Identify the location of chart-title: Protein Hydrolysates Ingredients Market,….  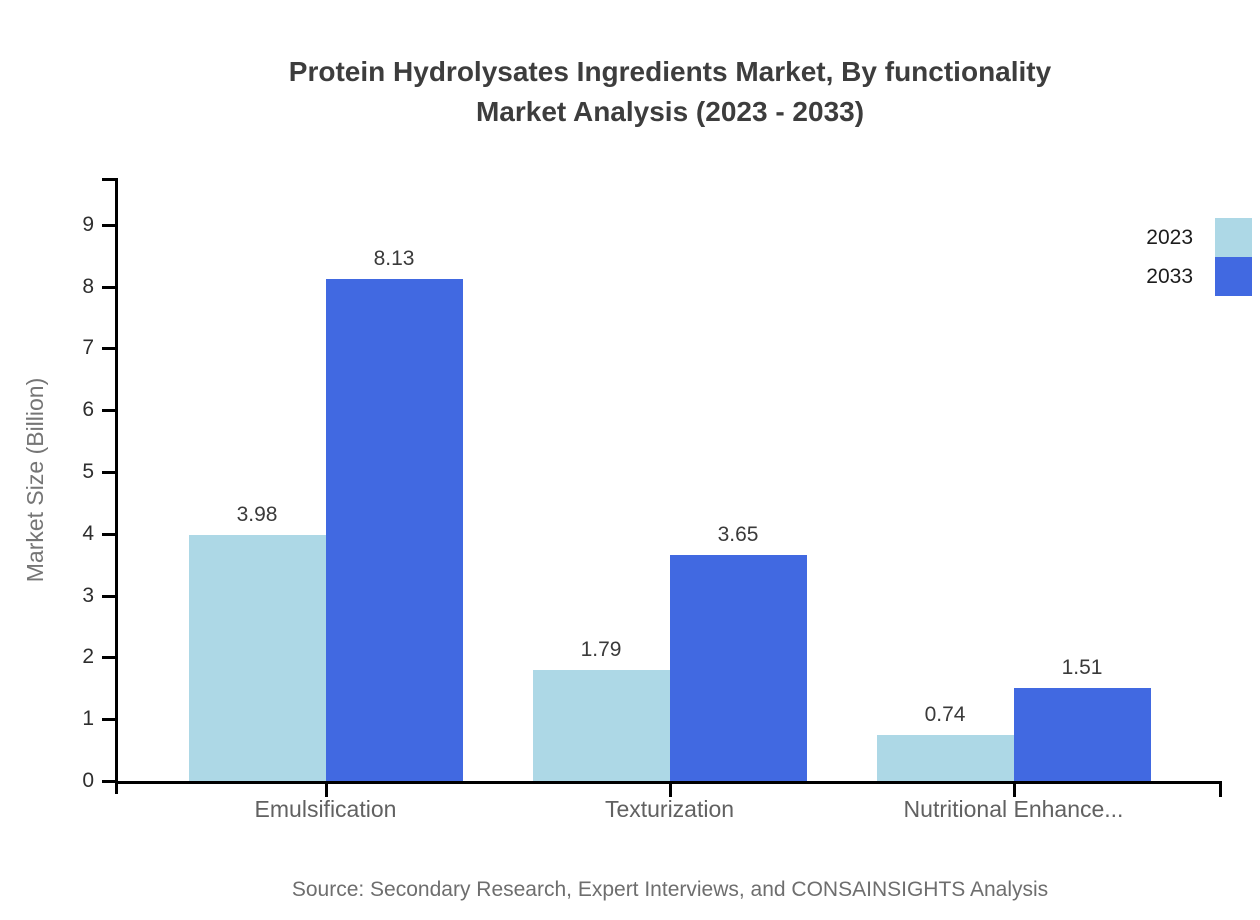
(670, 92).